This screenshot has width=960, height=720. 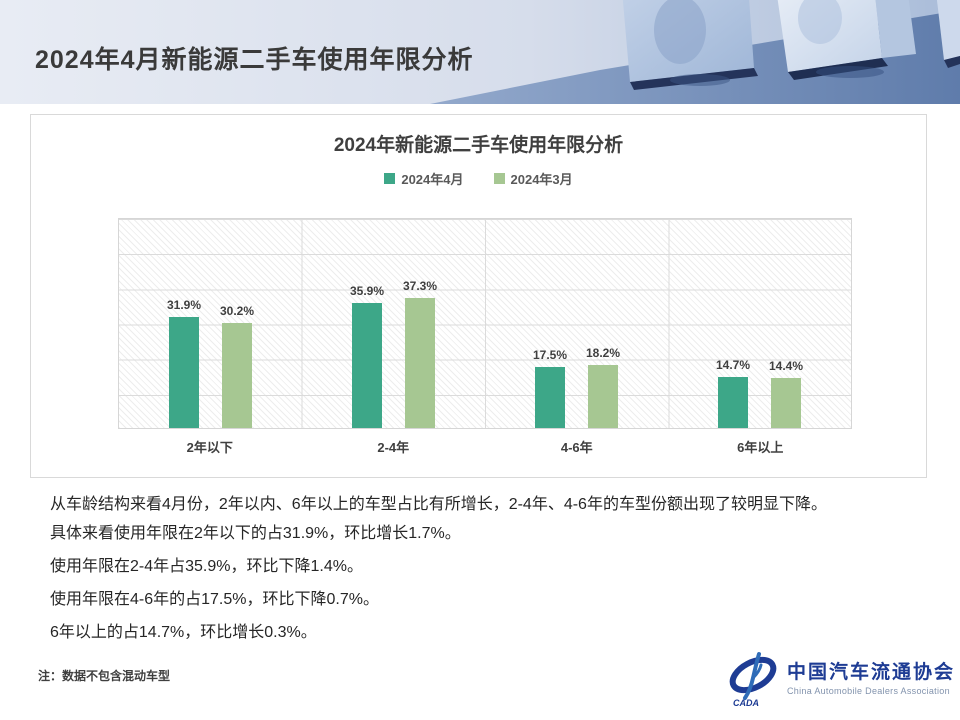 What do you see at coordinates (420, 353) in the screenshot?
I see `bar-series1-cat1: 37.3%` at bounding box center [420, 353].